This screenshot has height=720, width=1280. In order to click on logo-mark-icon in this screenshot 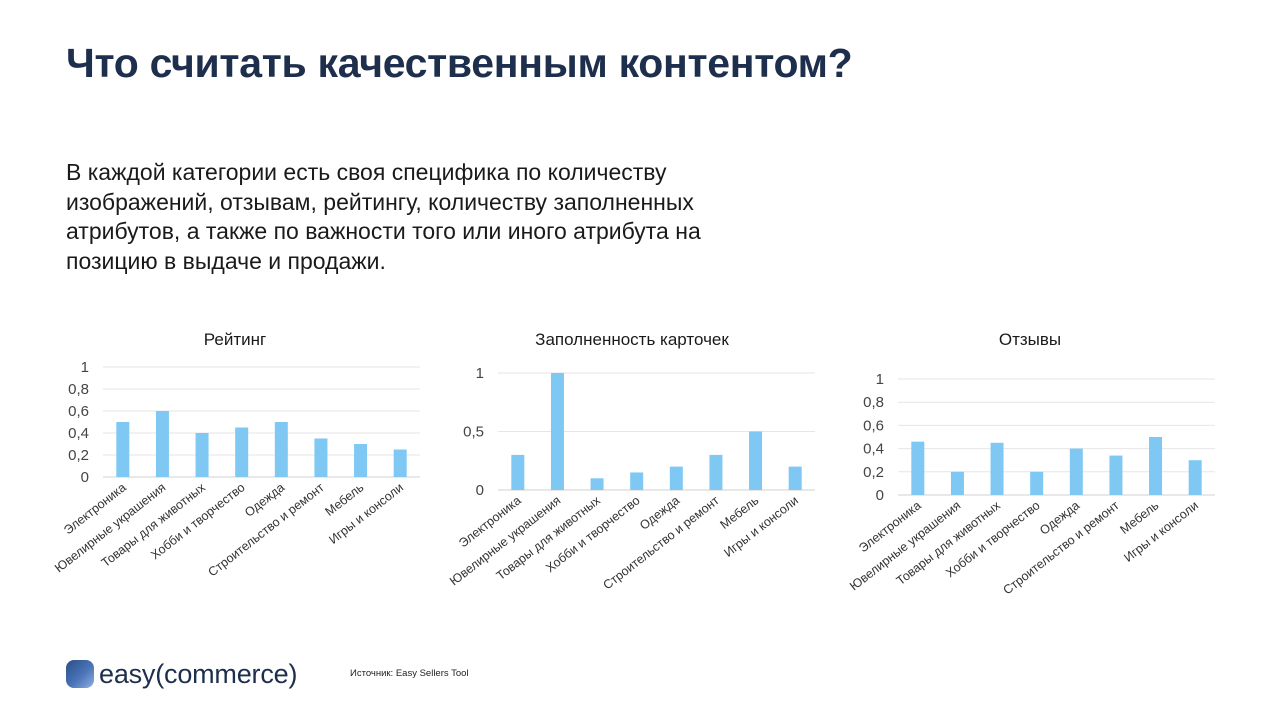, I will do `click(80, 674)`.